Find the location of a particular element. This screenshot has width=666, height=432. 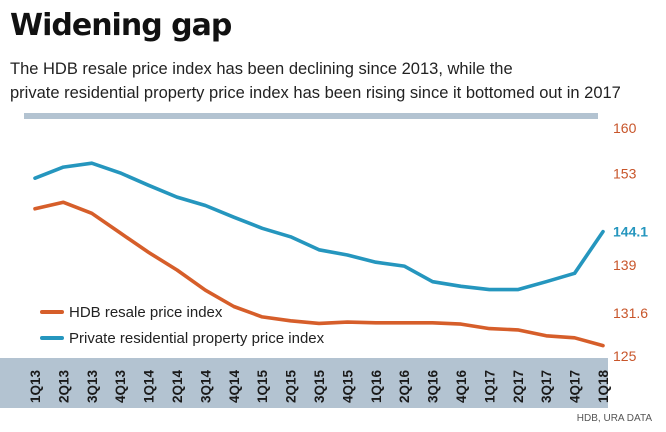

y-tick-label: 153 is located at coordinates (625, 174).